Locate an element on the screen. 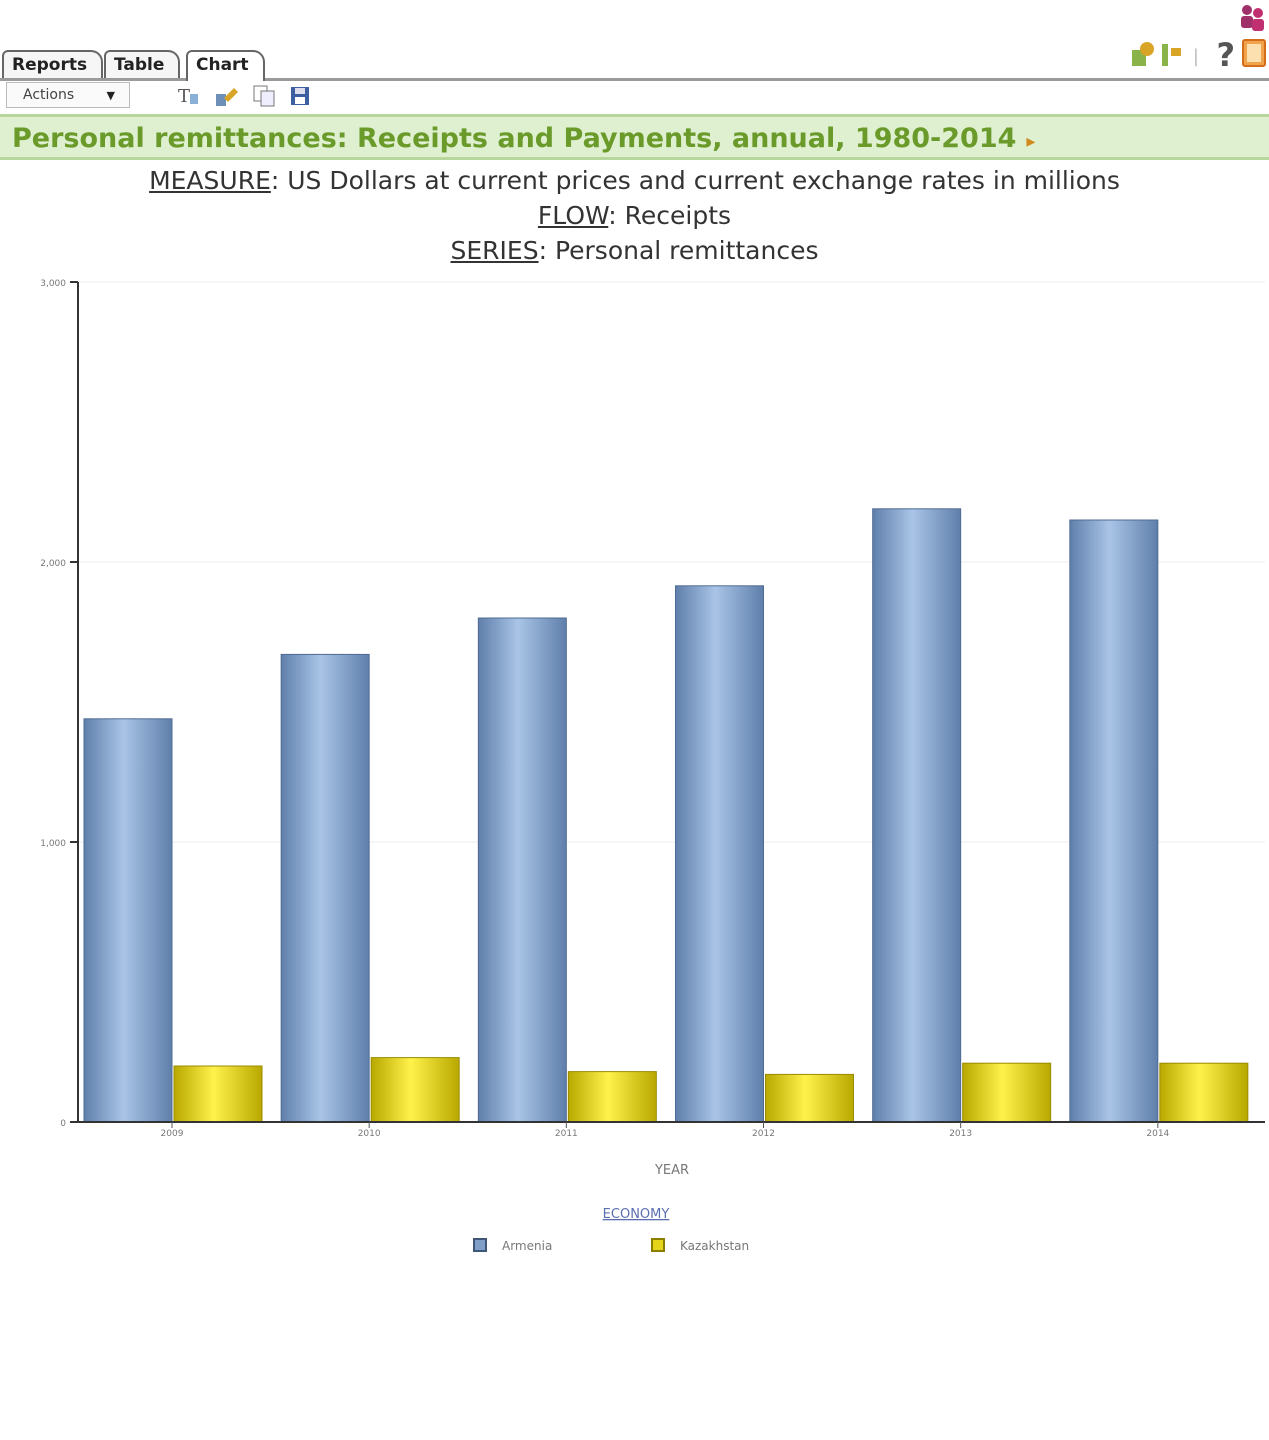  text-format-icon: T is located at coordinates (189, 96).